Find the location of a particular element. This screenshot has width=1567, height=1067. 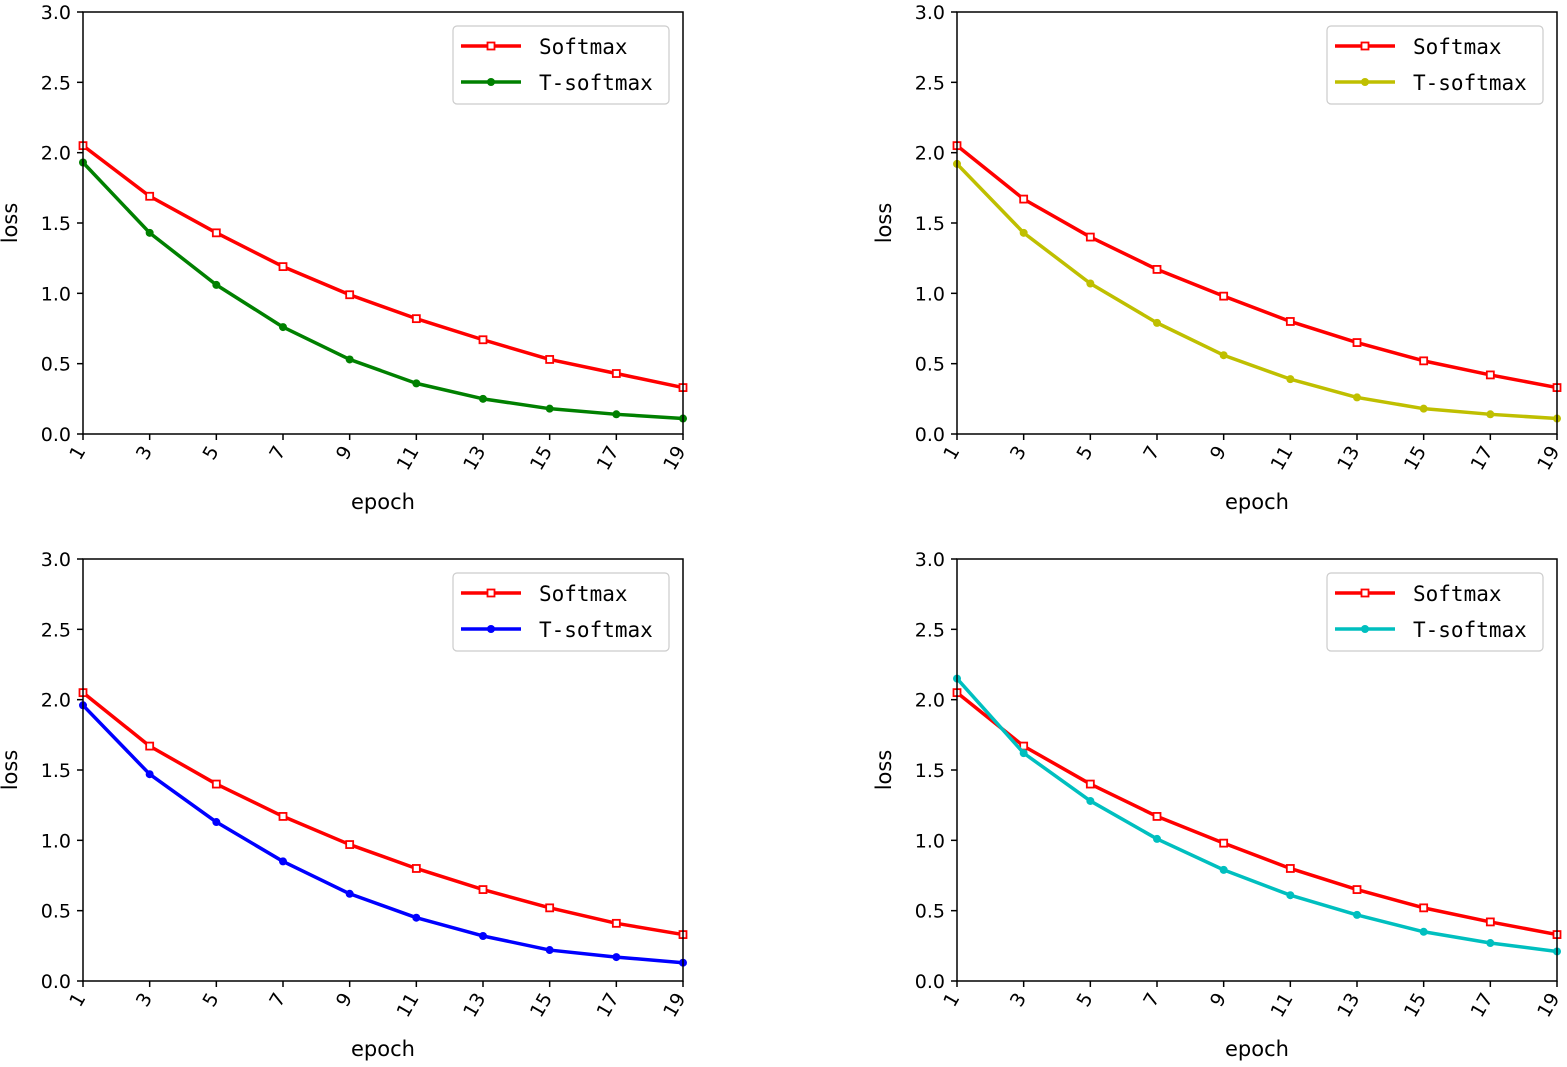

x-tick-label: 13 is located at coordinates (474, 1005).